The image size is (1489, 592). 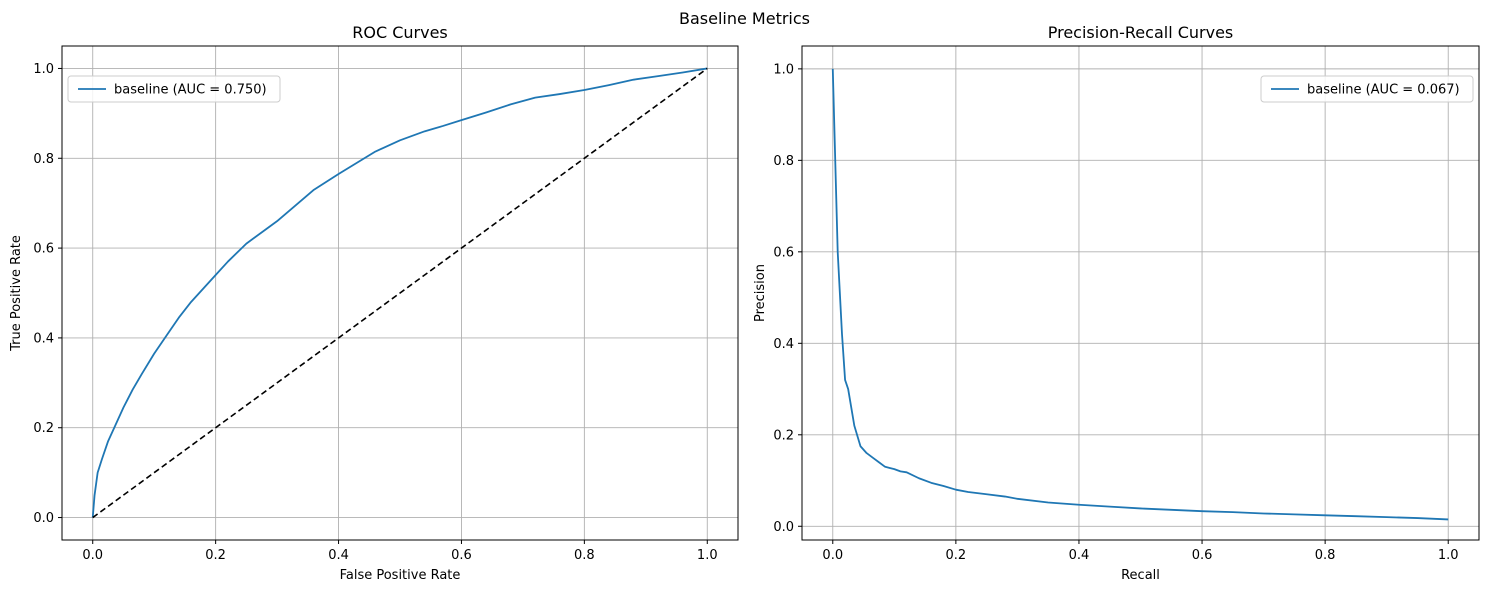 What do you see at coordinates (400, 575) in the screenshot?
I see `x-axis-label: False Positive Rate` at bounding box center [400, 575].